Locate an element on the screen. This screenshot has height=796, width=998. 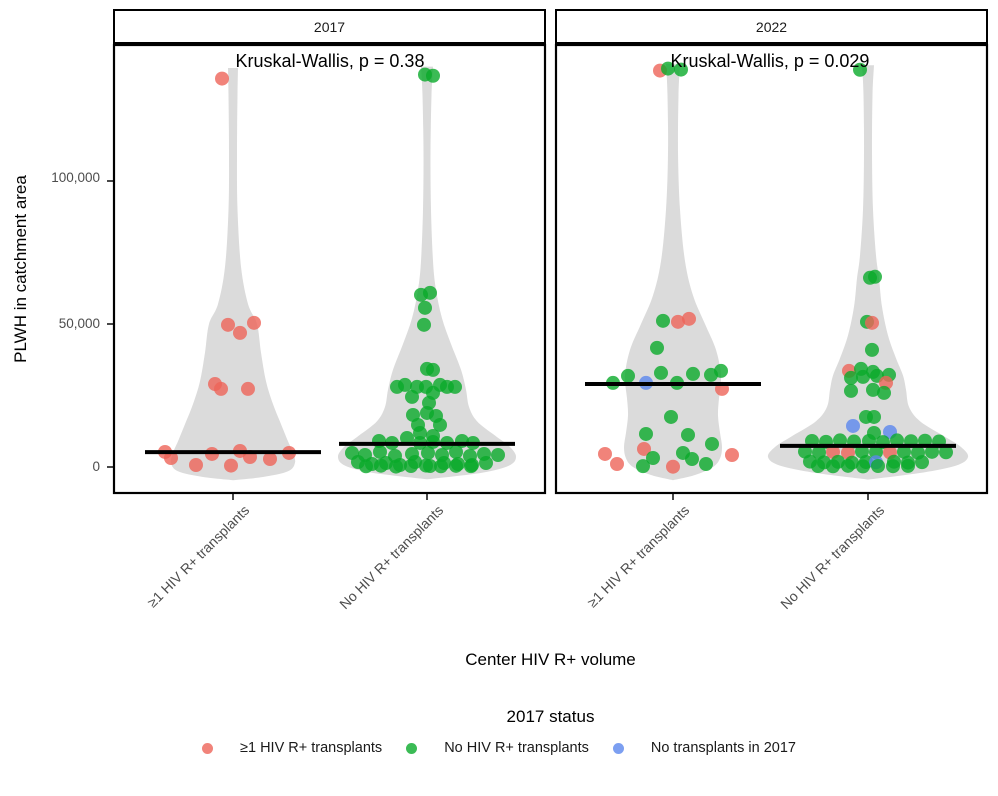
legend-title: 2017 status is located at coordinates (550, 716).